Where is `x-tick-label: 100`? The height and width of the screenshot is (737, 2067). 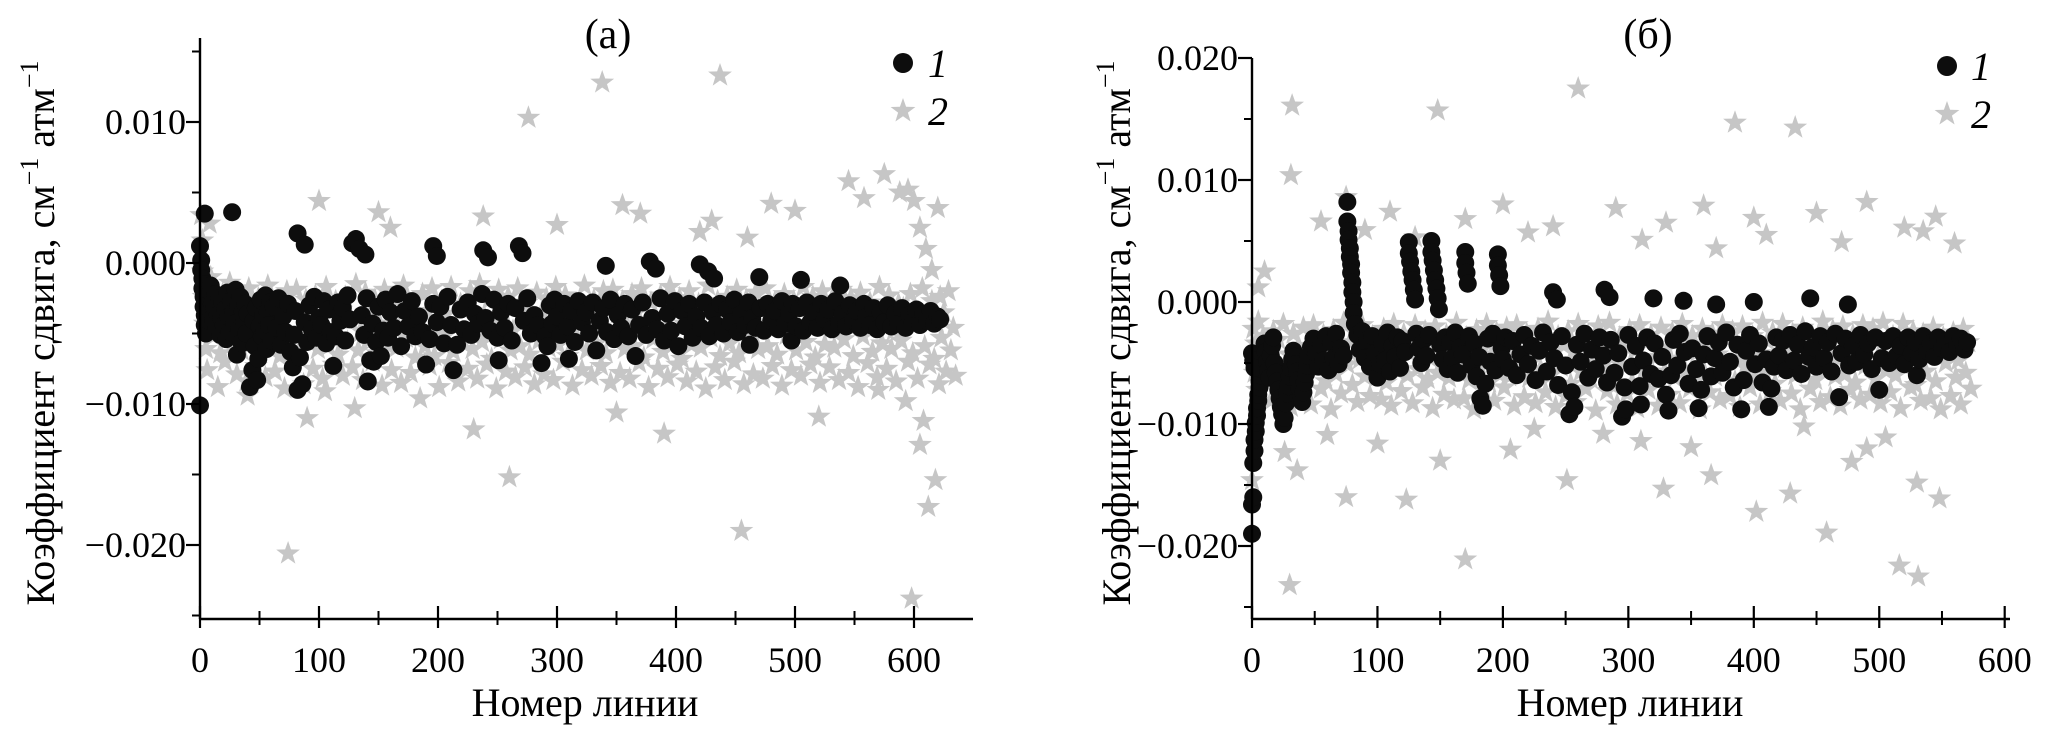
x-tick-label: 100 is located at coordinates (319, 660).